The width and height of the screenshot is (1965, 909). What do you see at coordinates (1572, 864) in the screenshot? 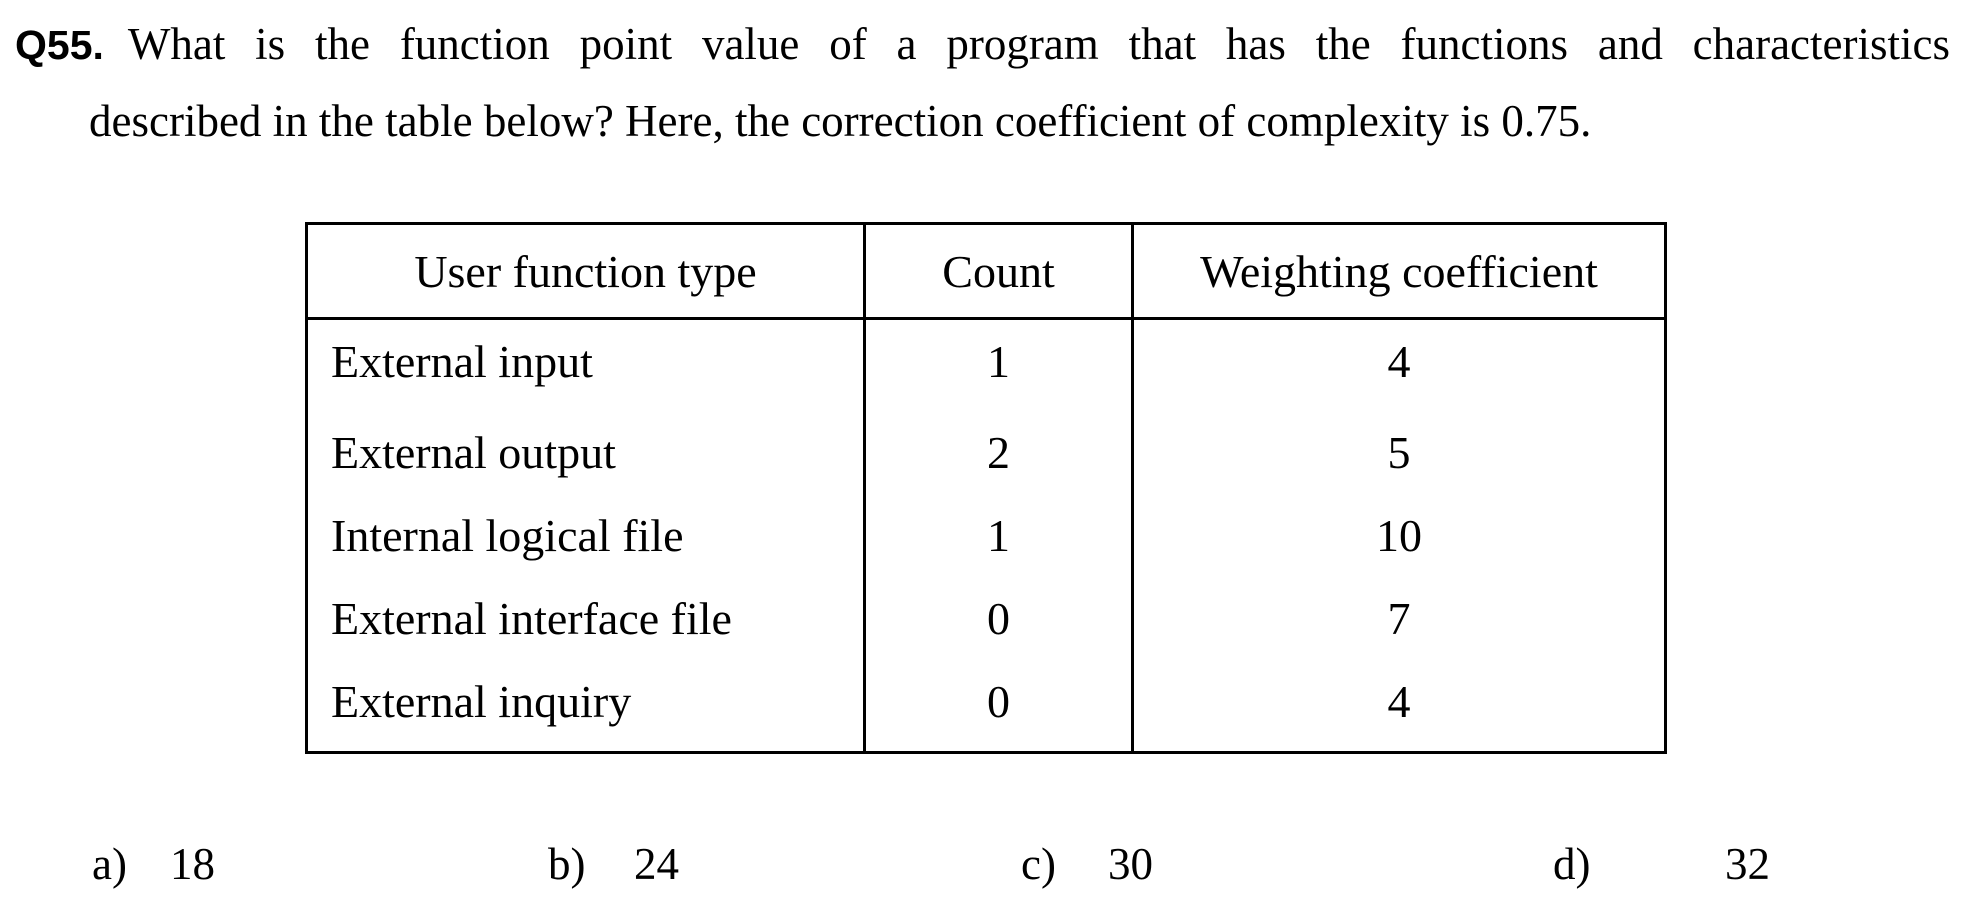
I see `option-d-letter: d)` at bounding box center [1572, 864].